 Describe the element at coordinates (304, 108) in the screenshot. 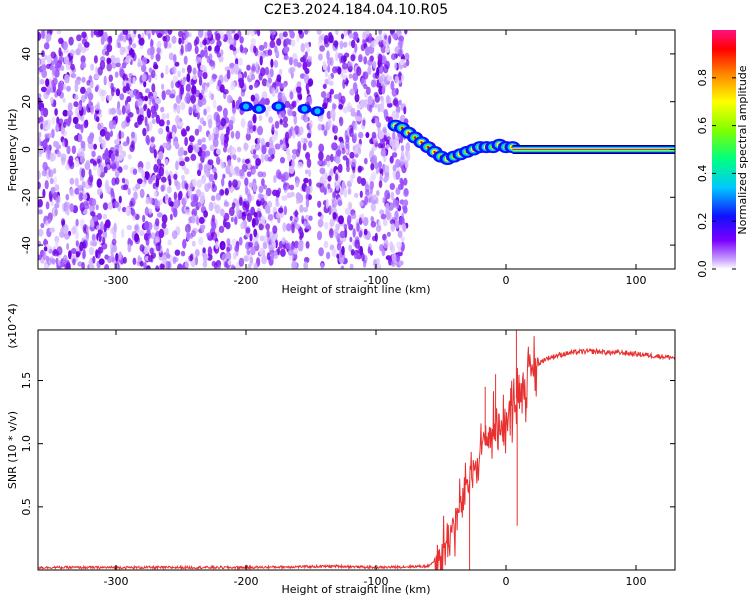

I see `signal-blob-core` at that location.